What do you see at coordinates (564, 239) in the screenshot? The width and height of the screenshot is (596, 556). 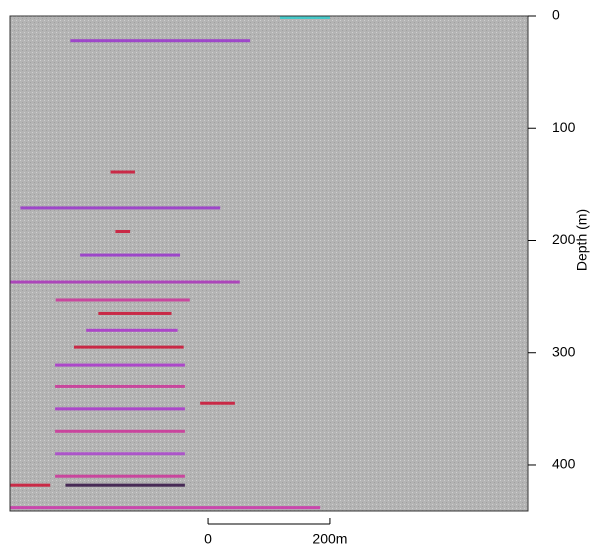 I see `y-tick-label: 200` at bounding box center [564, 239].